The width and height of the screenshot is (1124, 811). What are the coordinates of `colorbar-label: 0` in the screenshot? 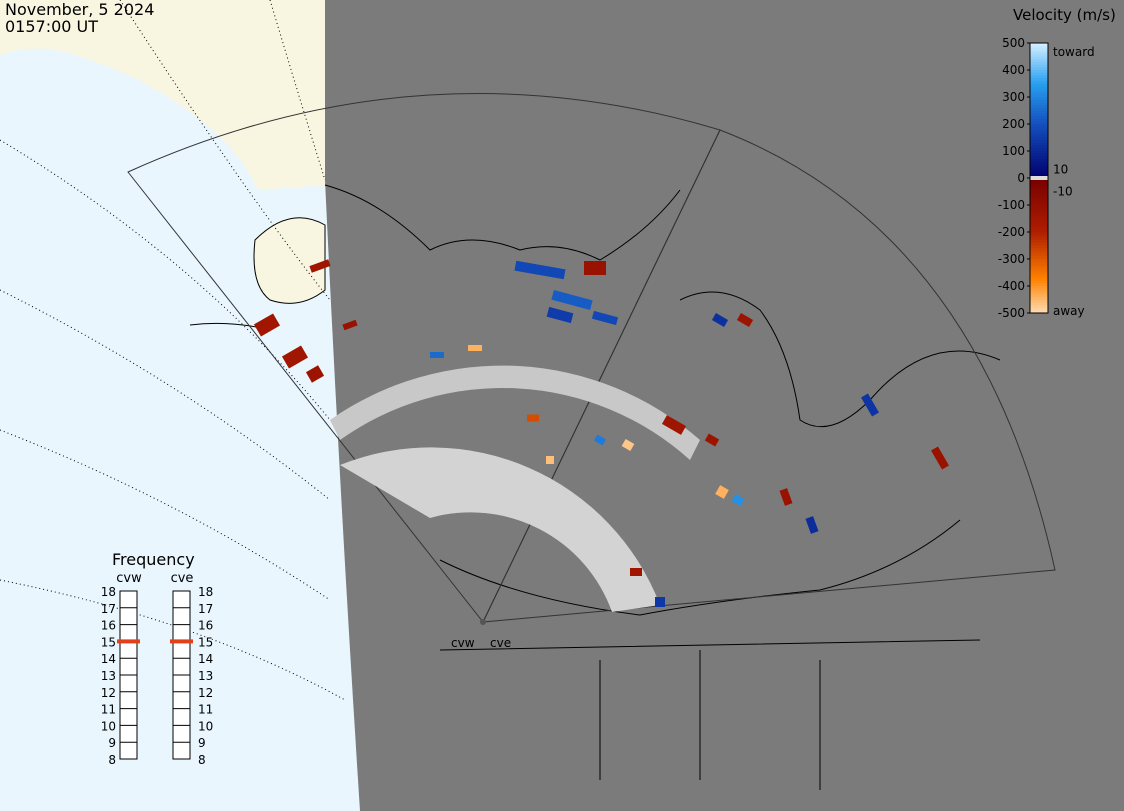 It's located at (1021, 178).